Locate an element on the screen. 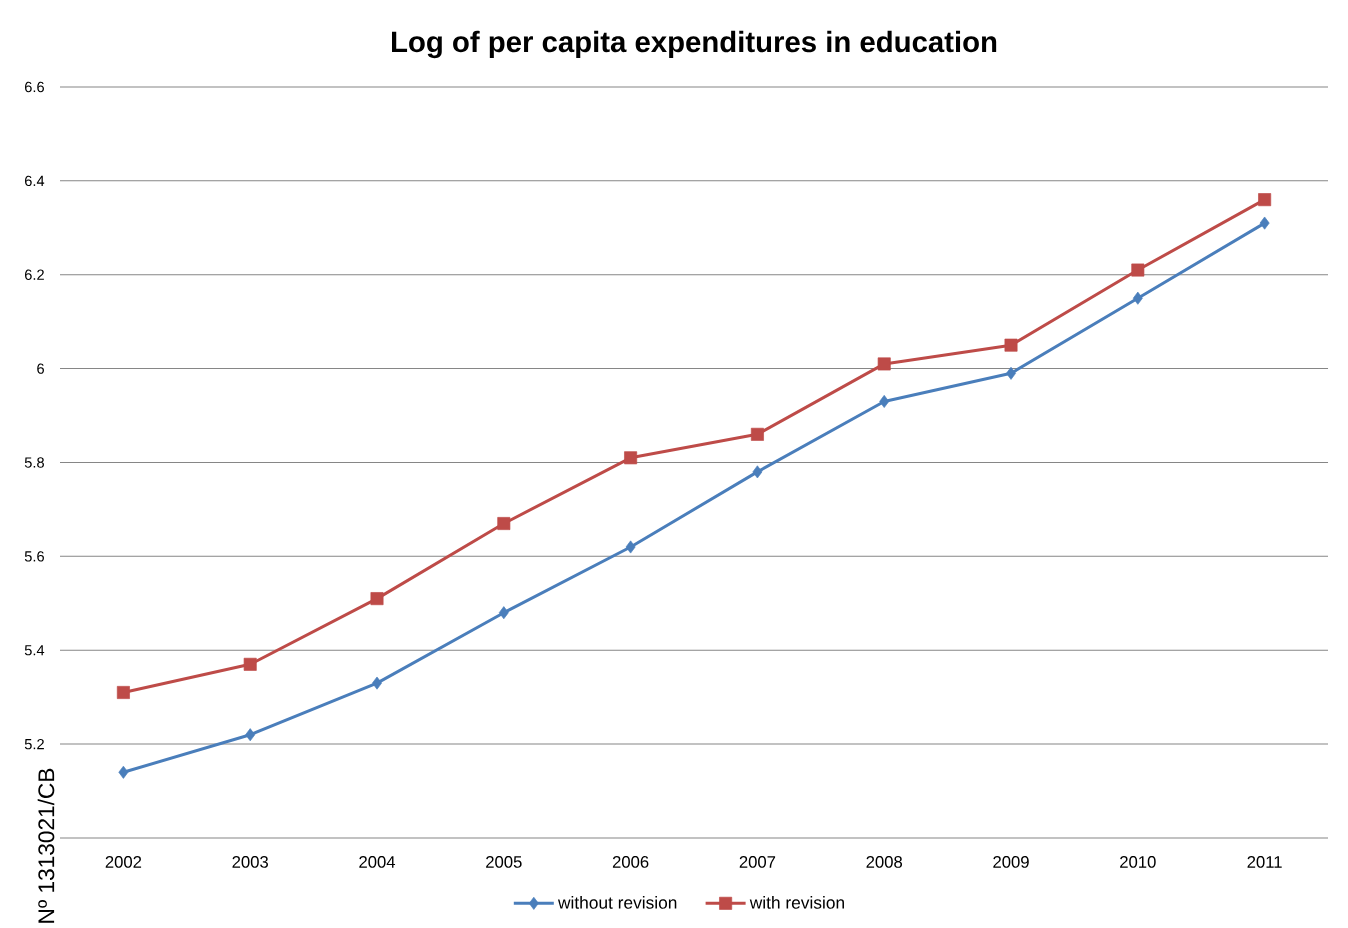 The height and width of the screenshot is (928, 1348). y-tick-label: 5.8 is located at coordinates (34, 462).